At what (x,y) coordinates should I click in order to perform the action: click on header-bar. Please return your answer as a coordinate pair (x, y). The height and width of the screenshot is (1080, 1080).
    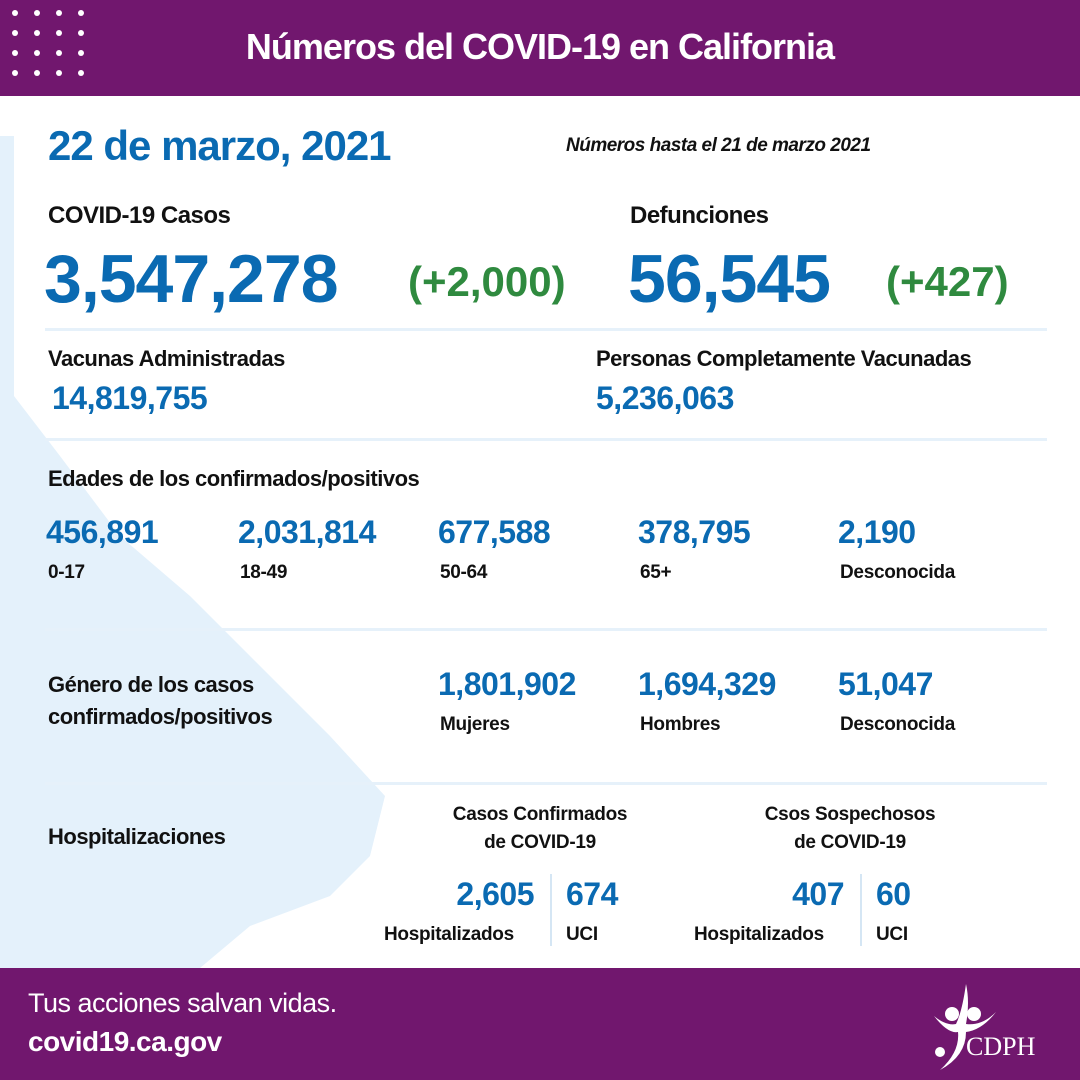
    Looking at the image, I should click on (540, 48).